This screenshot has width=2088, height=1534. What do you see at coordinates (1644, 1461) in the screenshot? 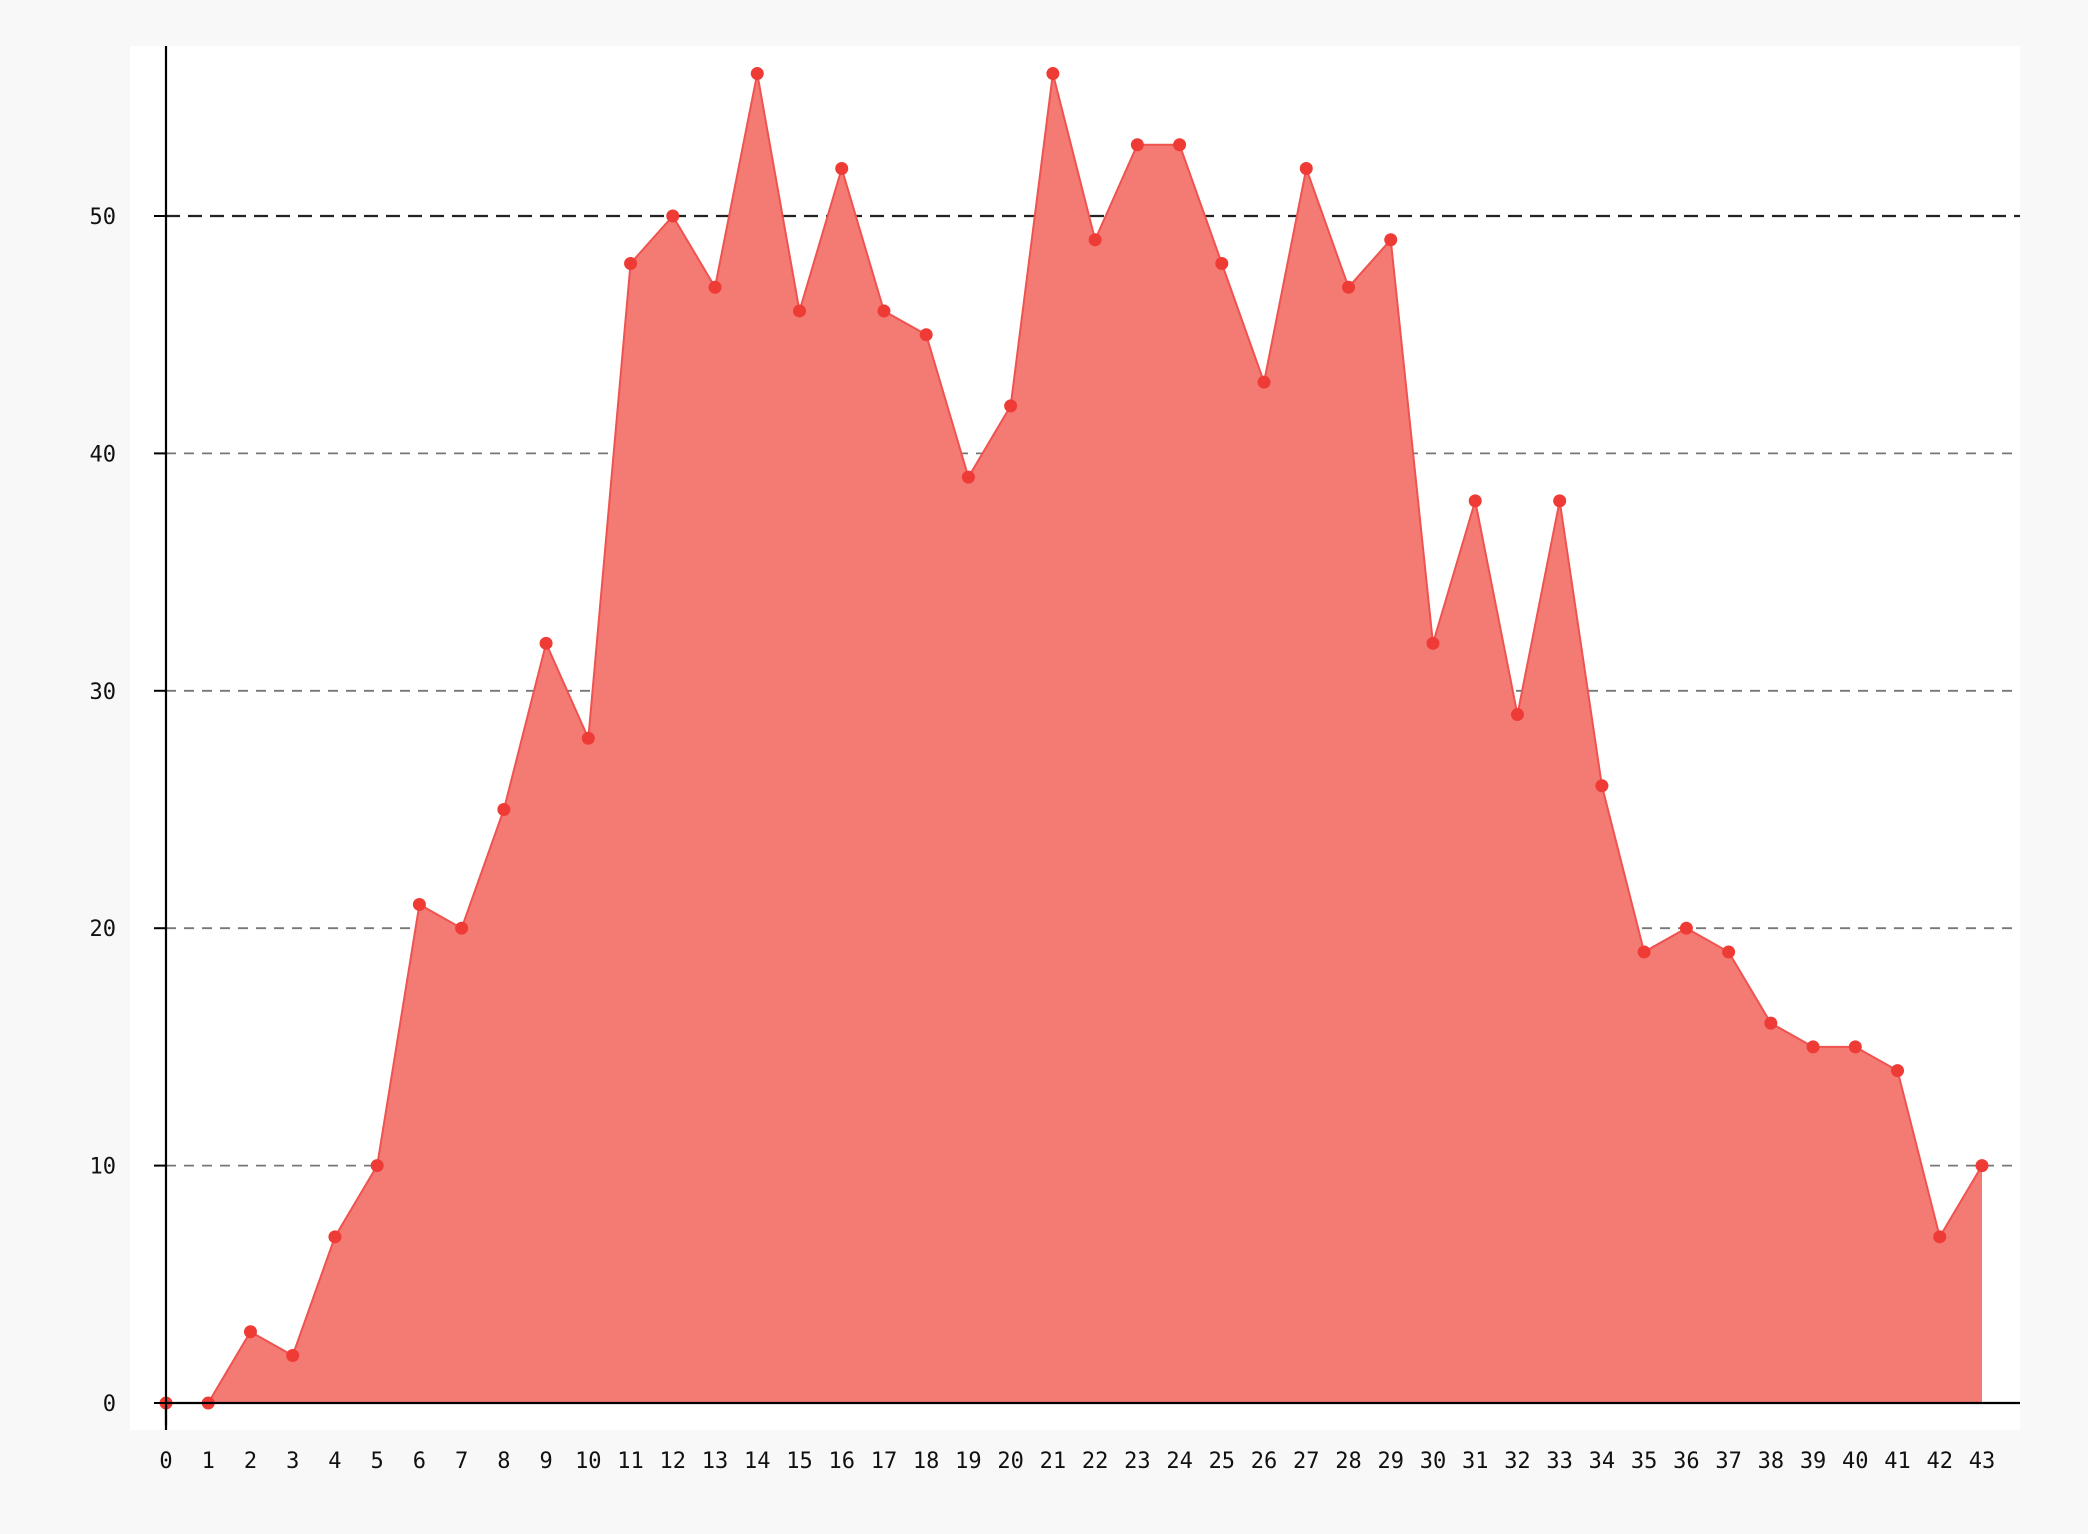
I see `x-tick-label-35: 35` at bounding box center [1644, 1461].